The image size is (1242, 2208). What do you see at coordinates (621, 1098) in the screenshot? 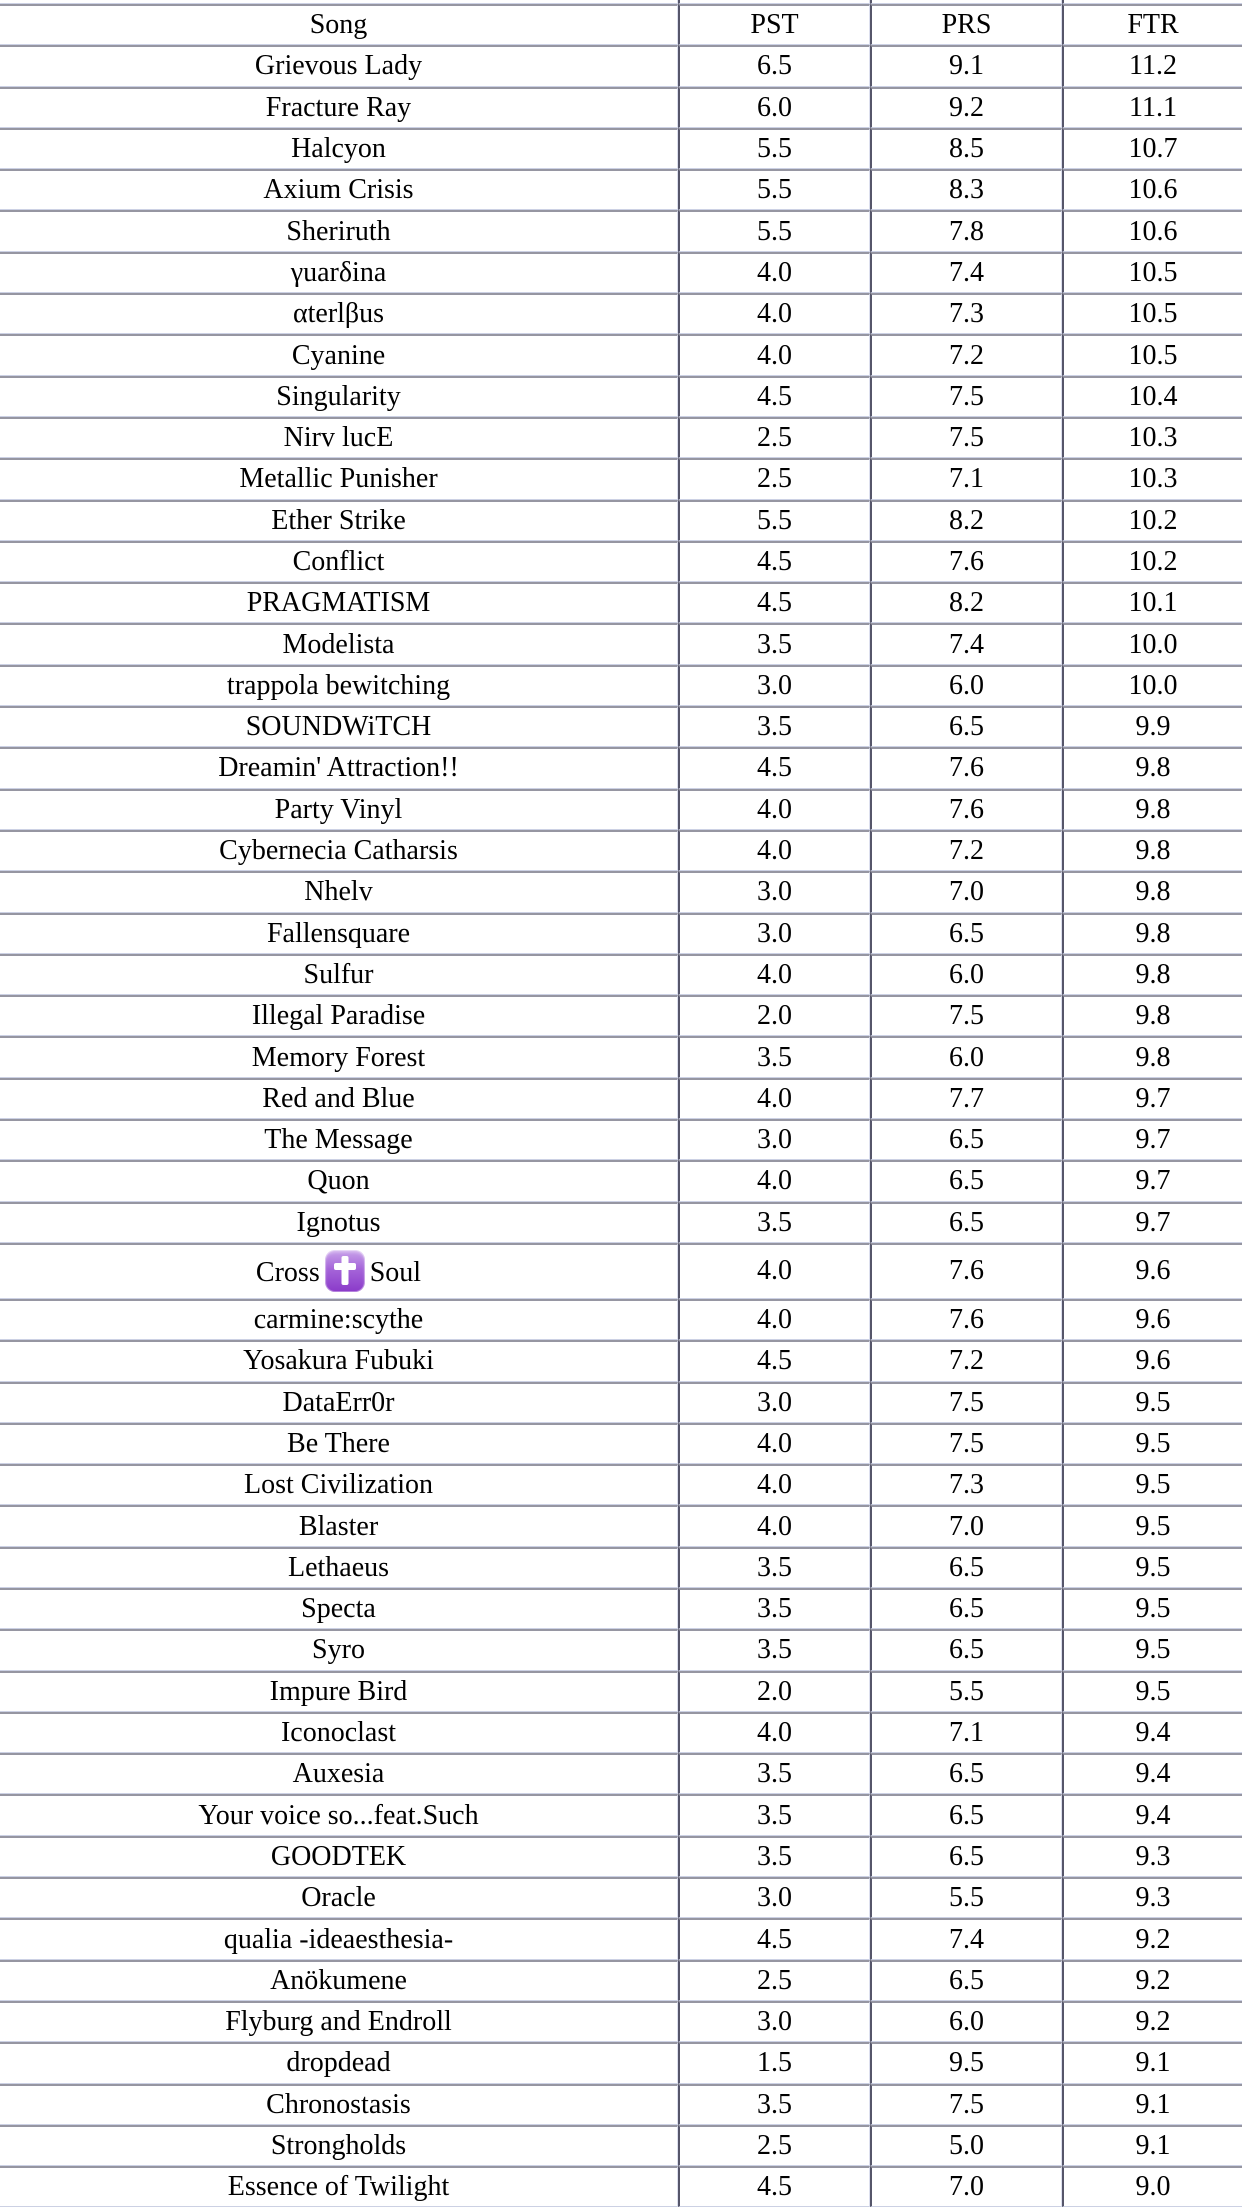
I see `table-row: Red and Blue 4.0 7.7 9.7` at bounding box center [621, 1098].